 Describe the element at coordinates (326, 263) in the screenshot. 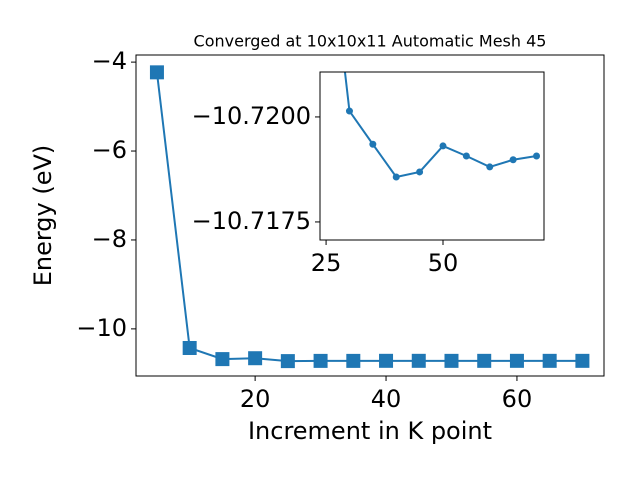

I see `x-tick-label: 25` at that location.